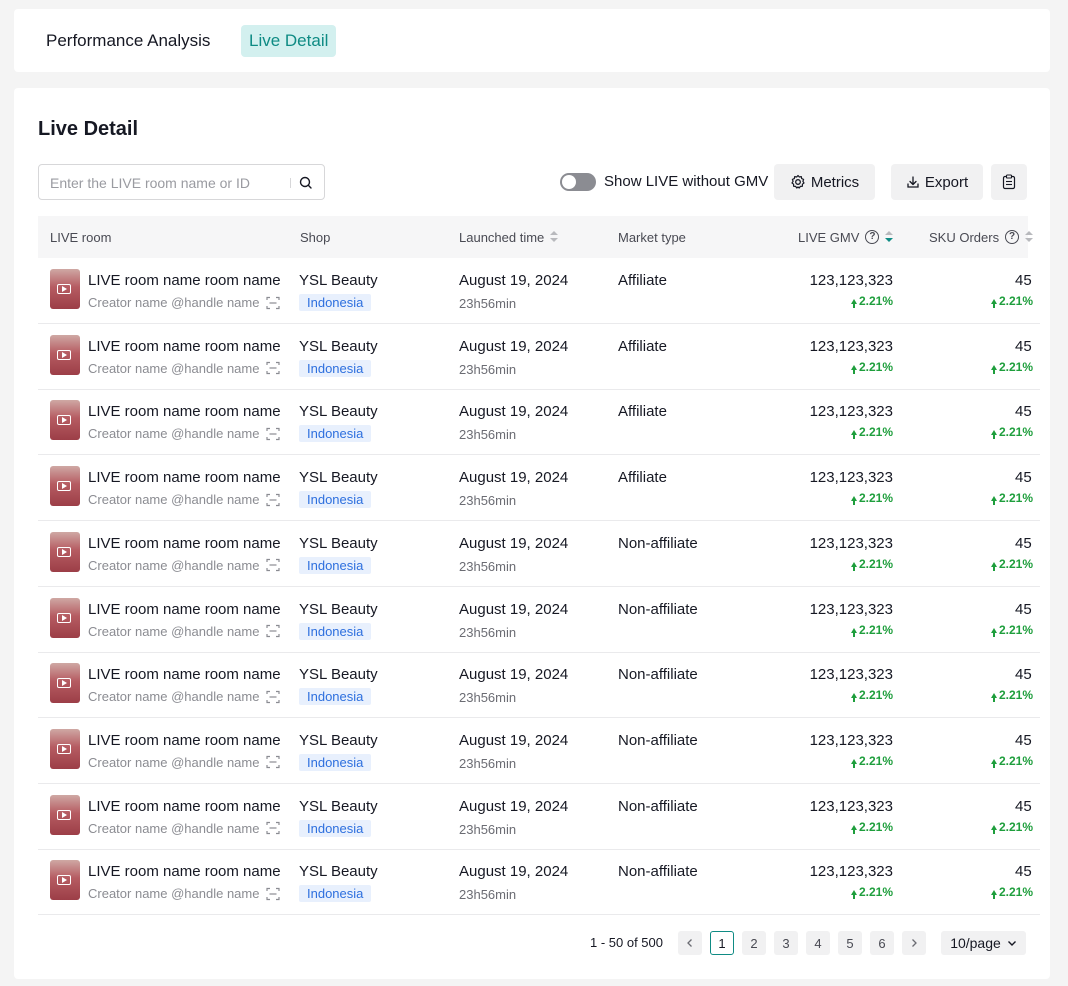 This screenshot has width=1068, height=986. I want to click on column-header-sku-orders: SKU Orders?, so click(981, 237).